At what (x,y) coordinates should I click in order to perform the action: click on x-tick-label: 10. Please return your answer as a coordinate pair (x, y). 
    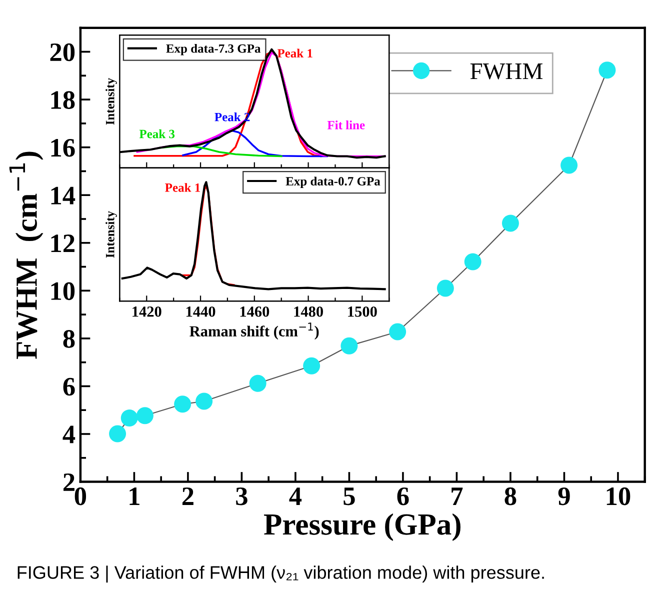
    Looking at the image, I should click on (618, 496).